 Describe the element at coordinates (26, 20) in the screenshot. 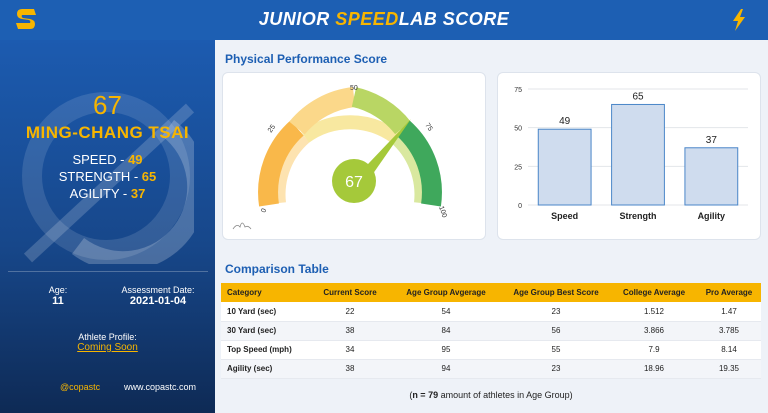

I see `speedlab-logo-icon` at that location.